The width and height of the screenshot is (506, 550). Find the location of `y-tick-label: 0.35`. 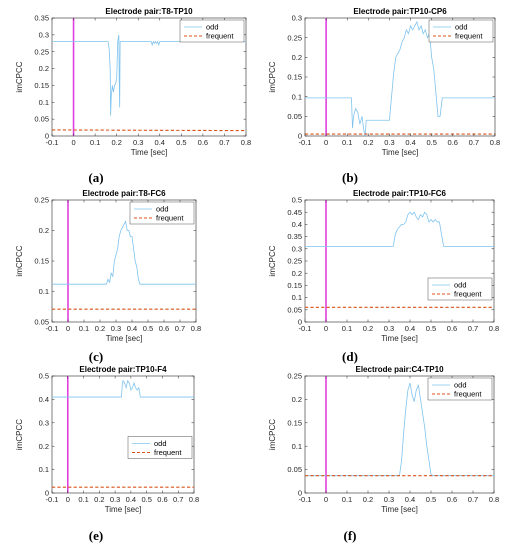

y-tick-label: 0.35 is located at coordinates (41, 18).